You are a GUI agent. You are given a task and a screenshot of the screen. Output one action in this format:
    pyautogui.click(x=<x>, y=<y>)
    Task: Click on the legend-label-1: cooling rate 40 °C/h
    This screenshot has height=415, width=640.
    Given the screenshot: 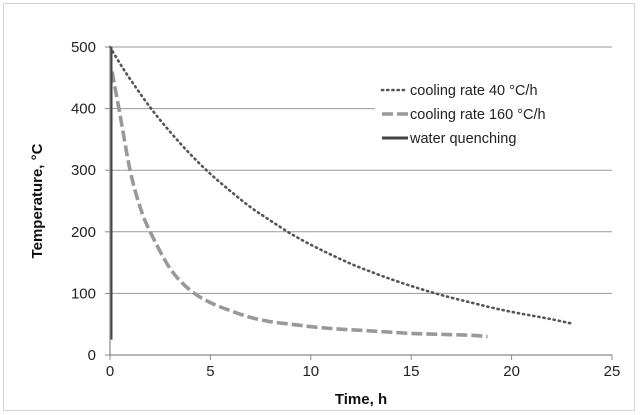 What is the action you would take?
    pyautogui.click(x=474, y=91)
    